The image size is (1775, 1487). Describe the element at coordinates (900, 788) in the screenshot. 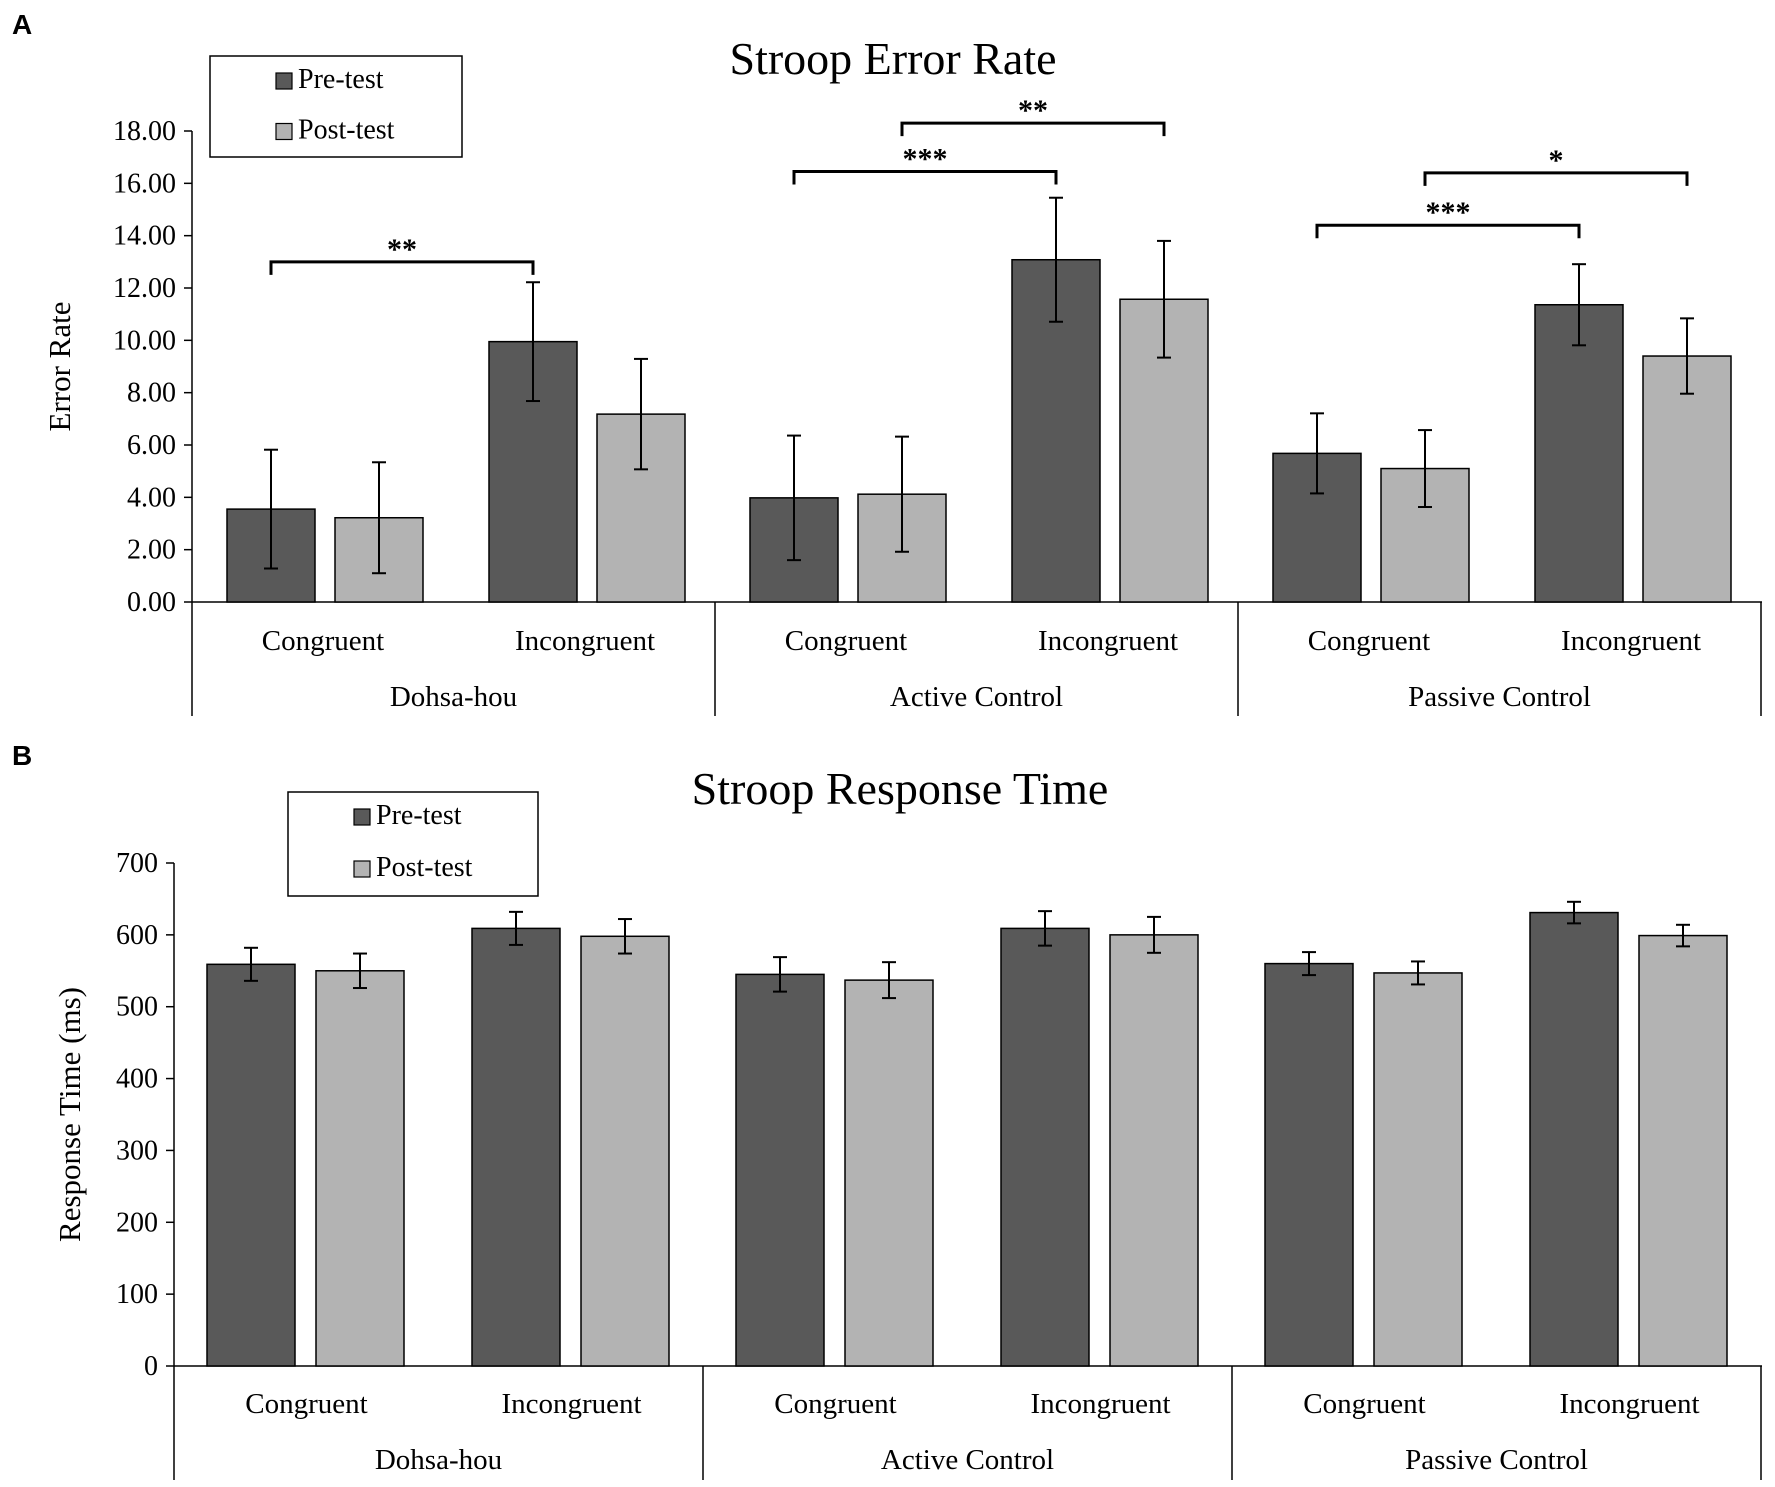

I see `chart-title: Stroop Response Time` at that location.